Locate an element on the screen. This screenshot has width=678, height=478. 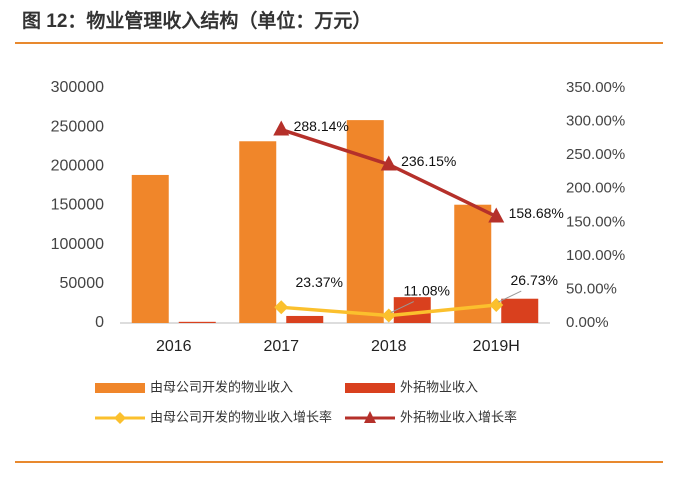
value-label: 236.15% is located at coordinates (428, 161).